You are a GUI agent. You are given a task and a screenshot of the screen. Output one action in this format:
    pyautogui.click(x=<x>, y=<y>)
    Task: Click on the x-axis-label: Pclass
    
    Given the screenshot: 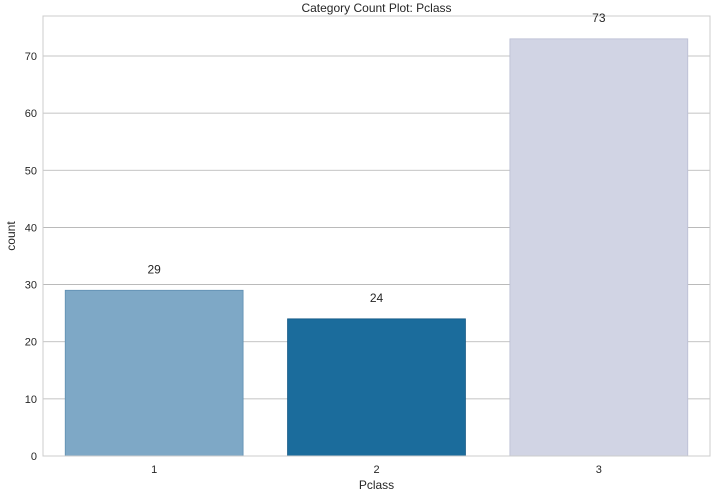 What is the action you would take?
    pyautogui.click(x=376, y=485)
    